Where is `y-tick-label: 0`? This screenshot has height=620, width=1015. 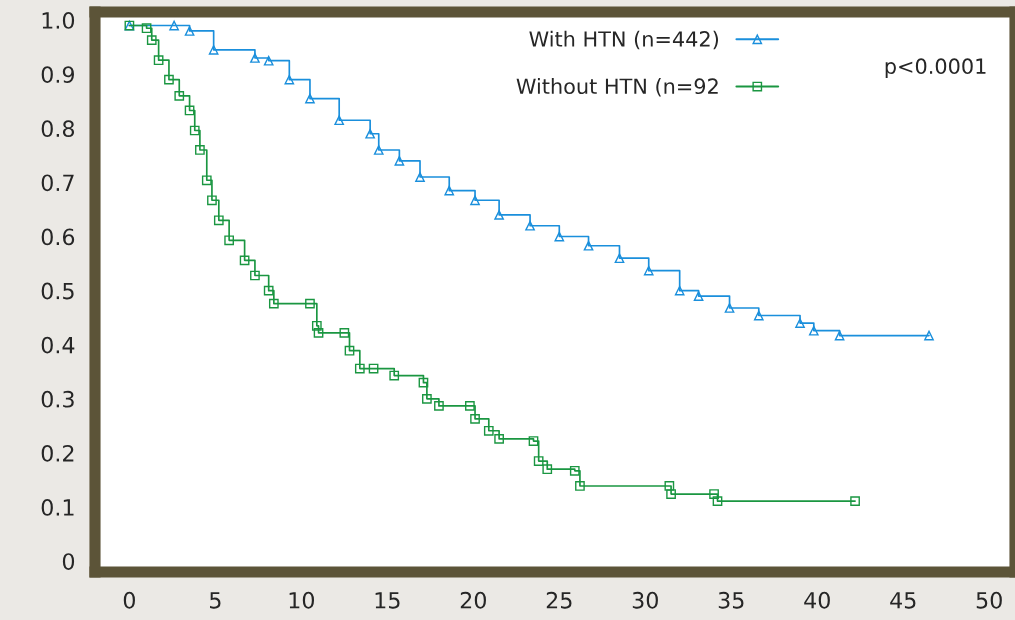 y-tick-label: 0 is located at coordinates (68, 561).